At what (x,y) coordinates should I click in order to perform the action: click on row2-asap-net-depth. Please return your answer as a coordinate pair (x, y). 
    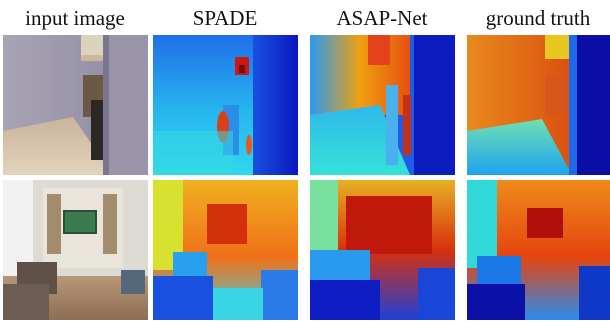
    Looking at the image, I should click on (382, 250).